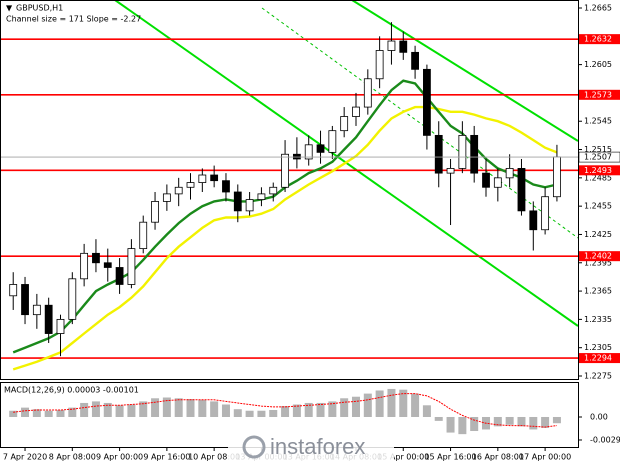  What do you see at coordinates (598, 149) in the screenshot?
I see `y-tick-label: 1.2515` at bounding box center [598, 149].